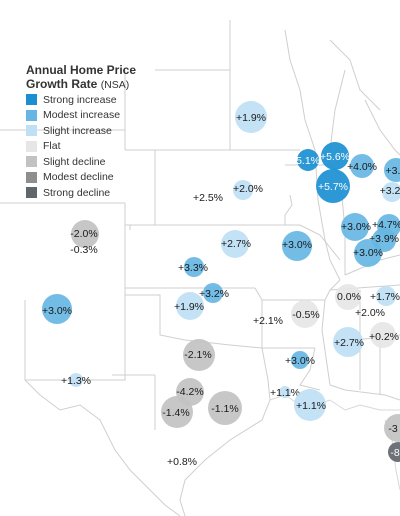 The width and height of the screenshot is (400, 516). I want to click on price-marker: -0.3%, so click(83, 250).